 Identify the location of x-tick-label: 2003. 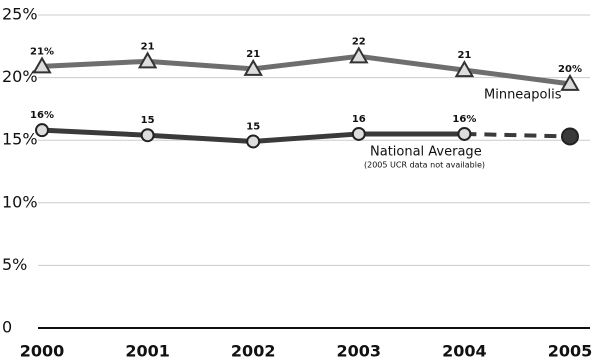
(359, 351).